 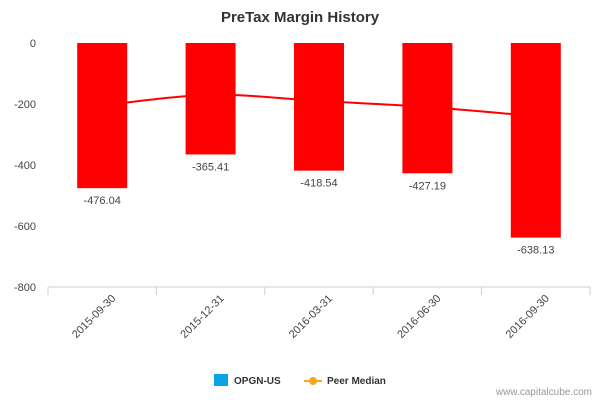 I want to click on y-tick-label: -200, so click(x=25, y=105).